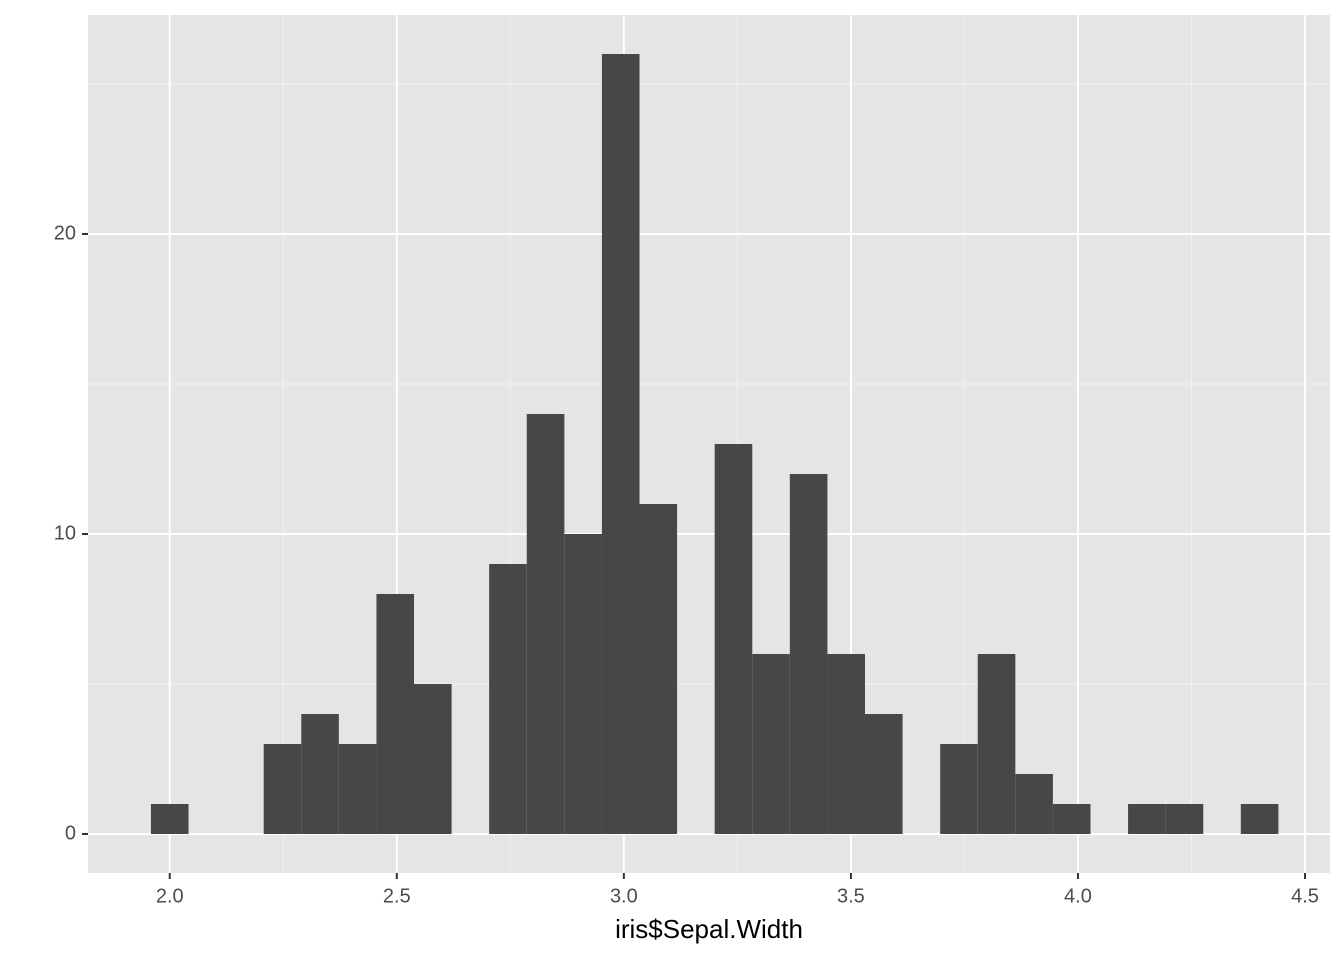  Describe the element at coordinates (397, 896) in the screenshot. I see `x-tick-label: 2.5` at that location.